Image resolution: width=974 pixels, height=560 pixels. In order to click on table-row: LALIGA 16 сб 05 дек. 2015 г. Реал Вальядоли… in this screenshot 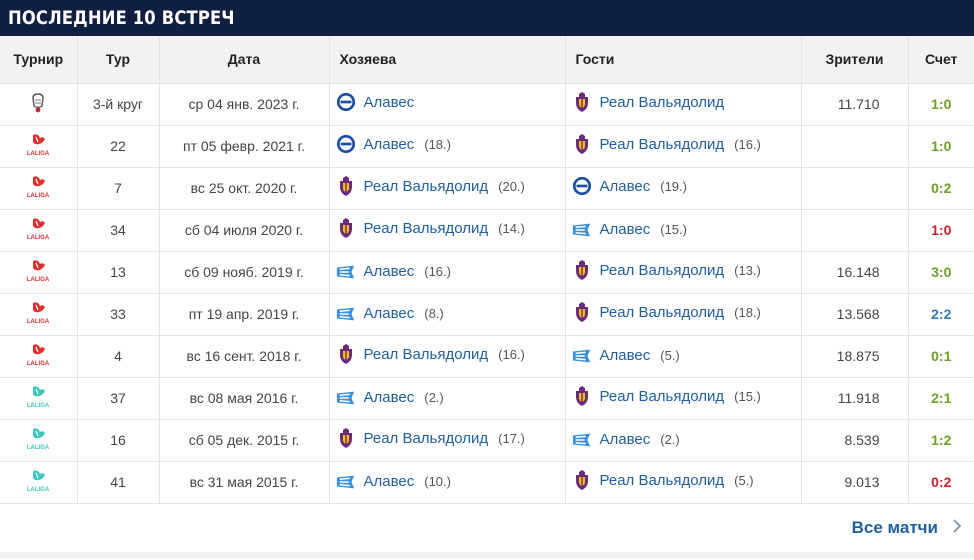, I will do `click(487, 440)`.